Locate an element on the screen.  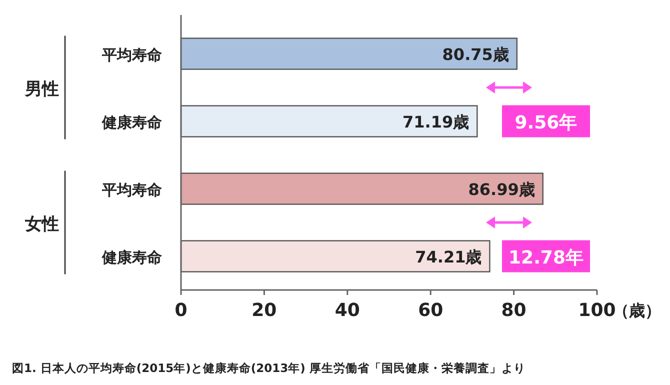
bar: 71.19歳 is located at coordinates (329, 121).